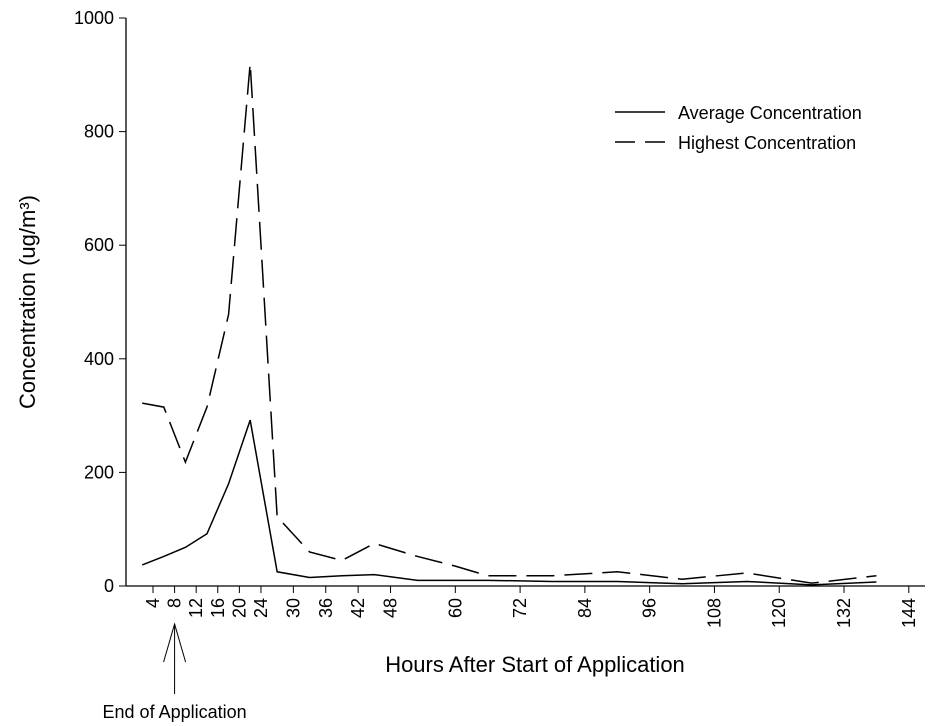 The width and height of the screenshot is (931, 726). Describe the element at coordinates (909, 613) in the screenshot. I see `x-tick-label: 144` at that location.